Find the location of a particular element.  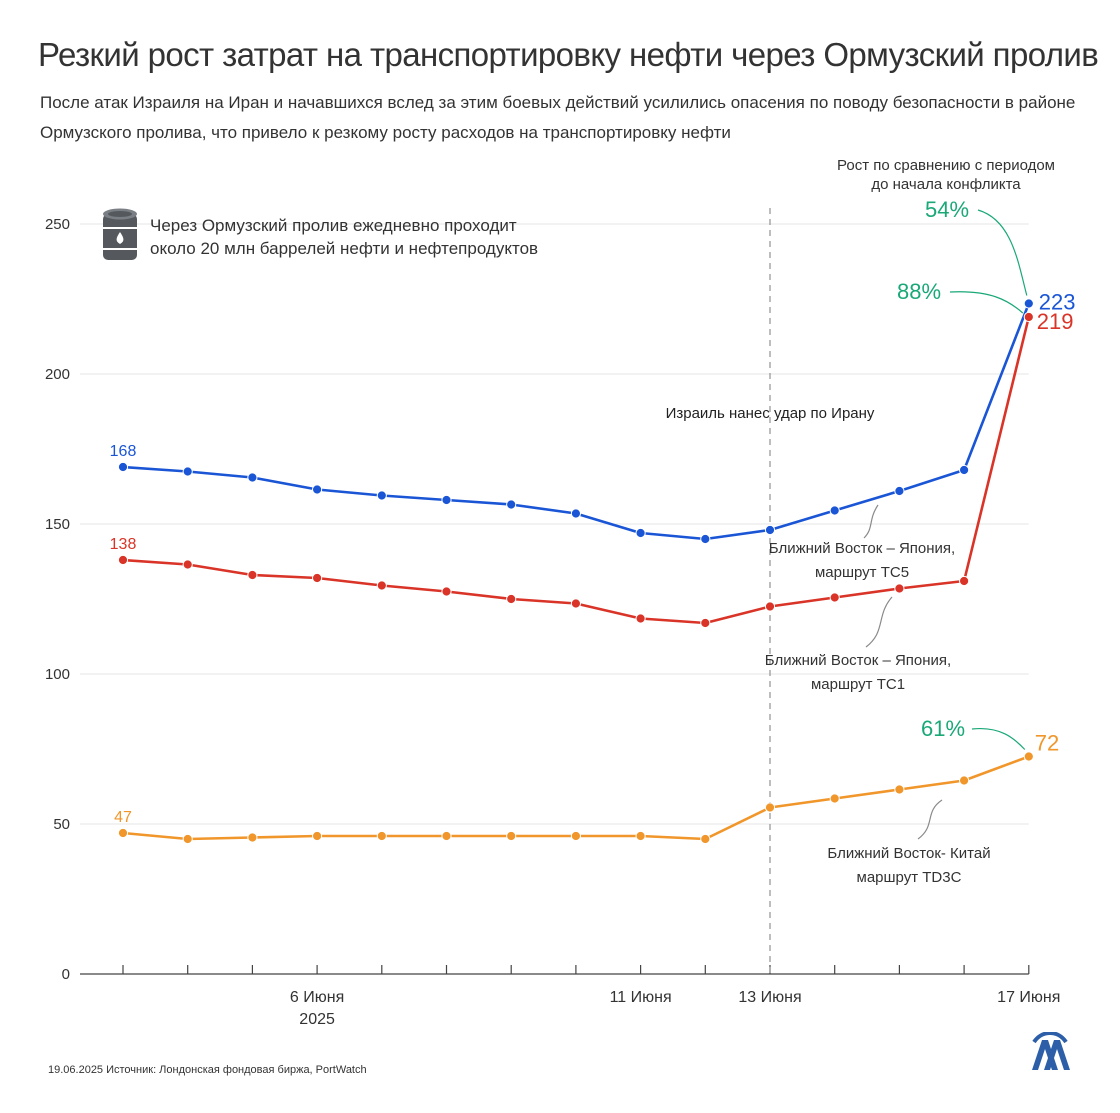

growth-header-line-1: Рост по сравнению с периодом is located at coordinates (946, 165).